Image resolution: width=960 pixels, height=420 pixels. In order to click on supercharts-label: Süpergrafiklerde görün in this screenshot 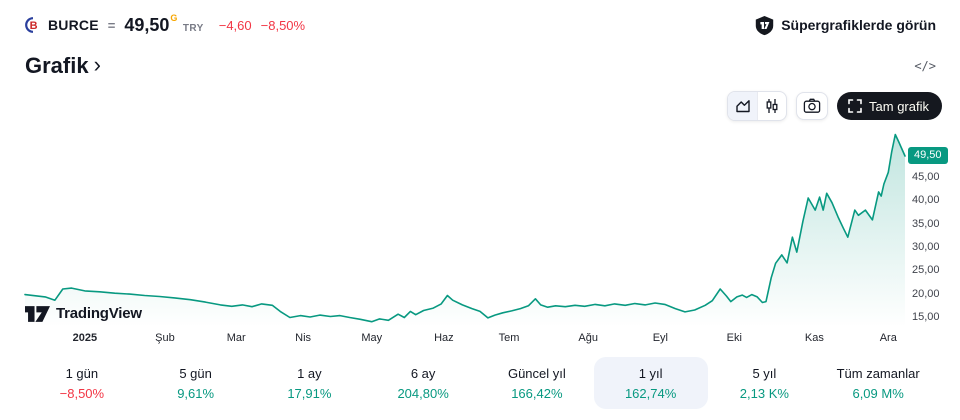, I will do `click(858, 25)`.